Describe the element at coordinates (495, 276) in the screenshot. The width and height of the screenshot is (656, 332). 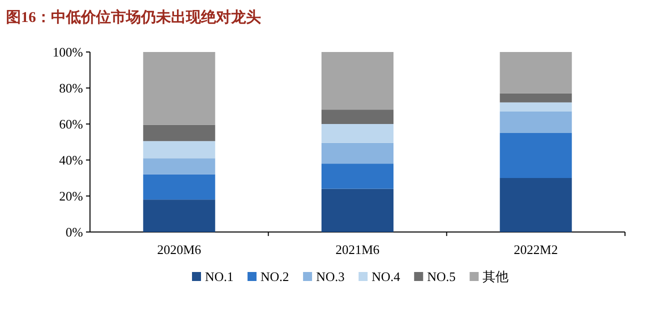
I see `legend-label: 其他` at that location.